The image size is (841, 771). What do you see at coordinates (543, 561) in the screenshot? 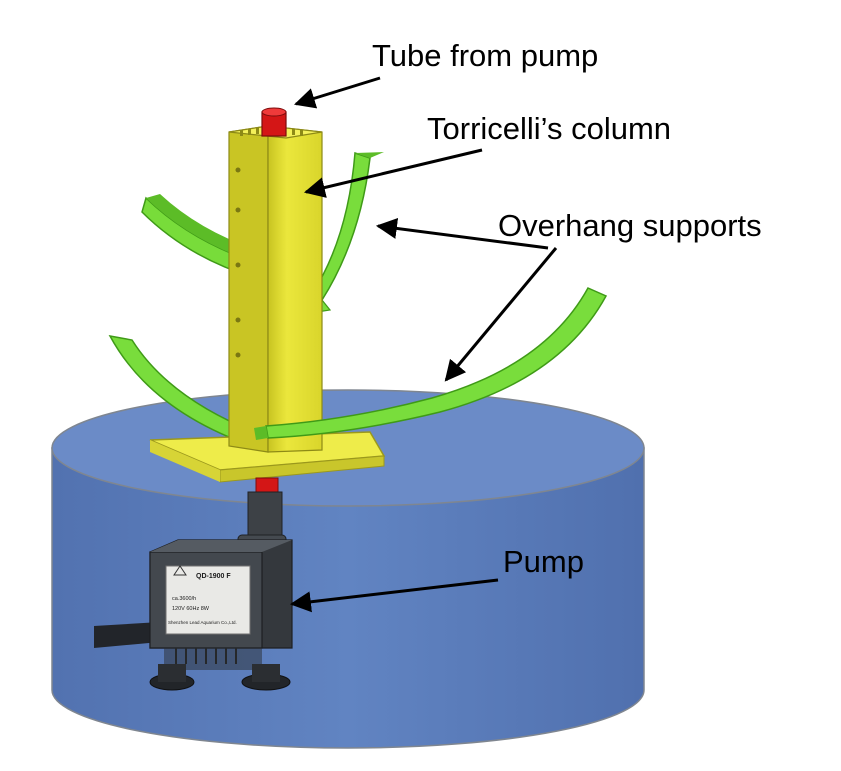
I see `label-pump: Pump` at bounding box center [543, 561].